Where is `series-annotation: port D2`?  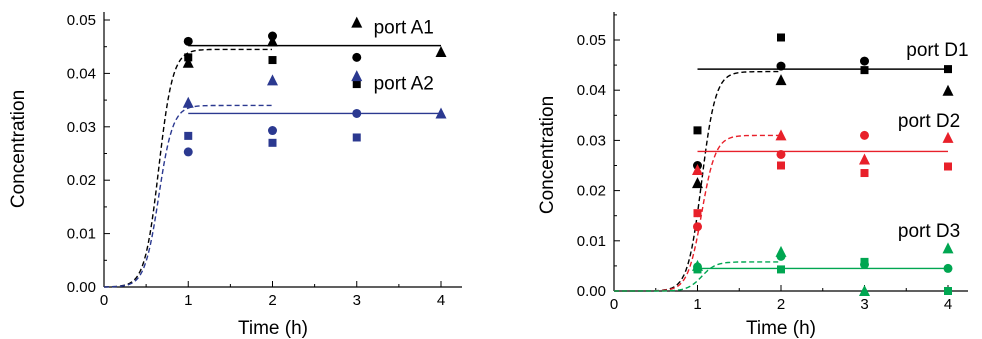
series-annotation: port D2 is located at coordinates (929, 121).